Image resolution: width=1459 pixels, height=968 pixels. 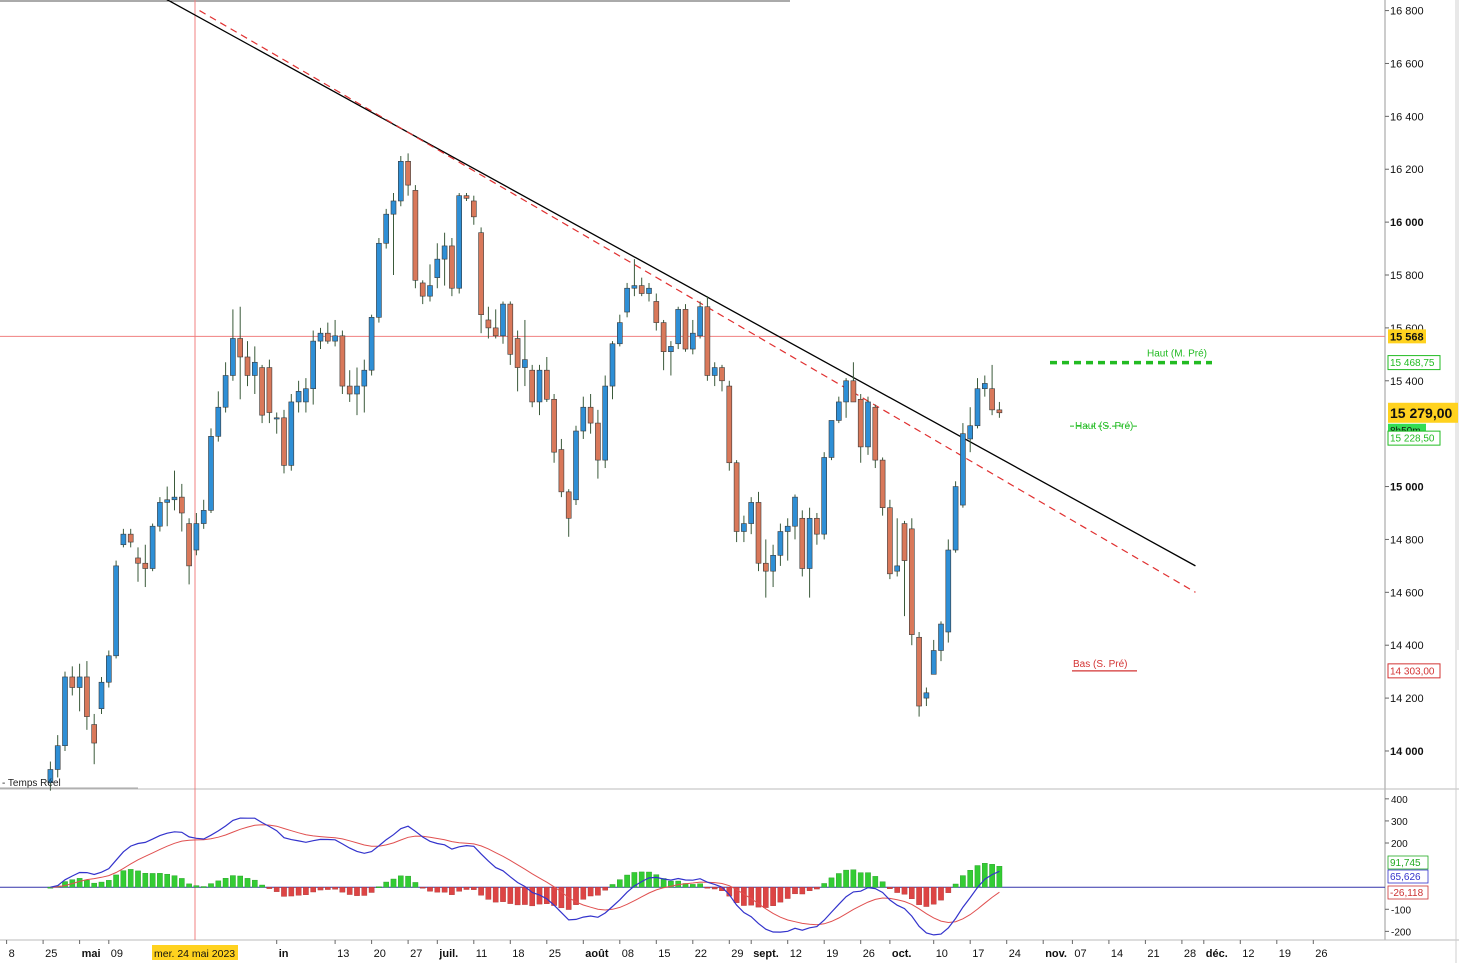 What do you see at coordinates (664, 954) in the screenshot?
I see `time-tick-label: 15` at bounding box center [664, 954].